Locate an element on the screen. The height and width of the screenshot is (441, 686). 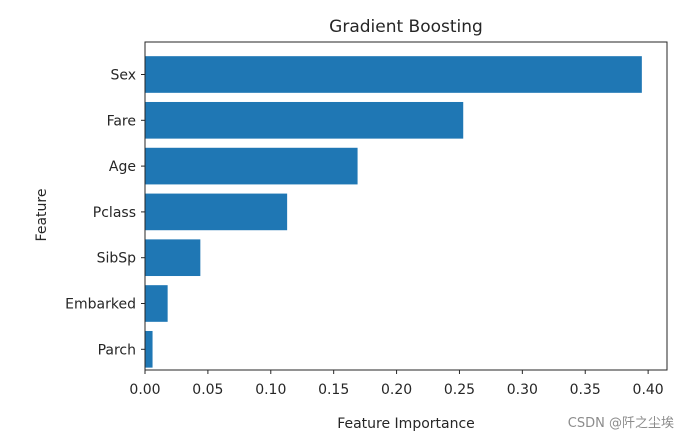
bar-age is located at coordinates (251, 166).